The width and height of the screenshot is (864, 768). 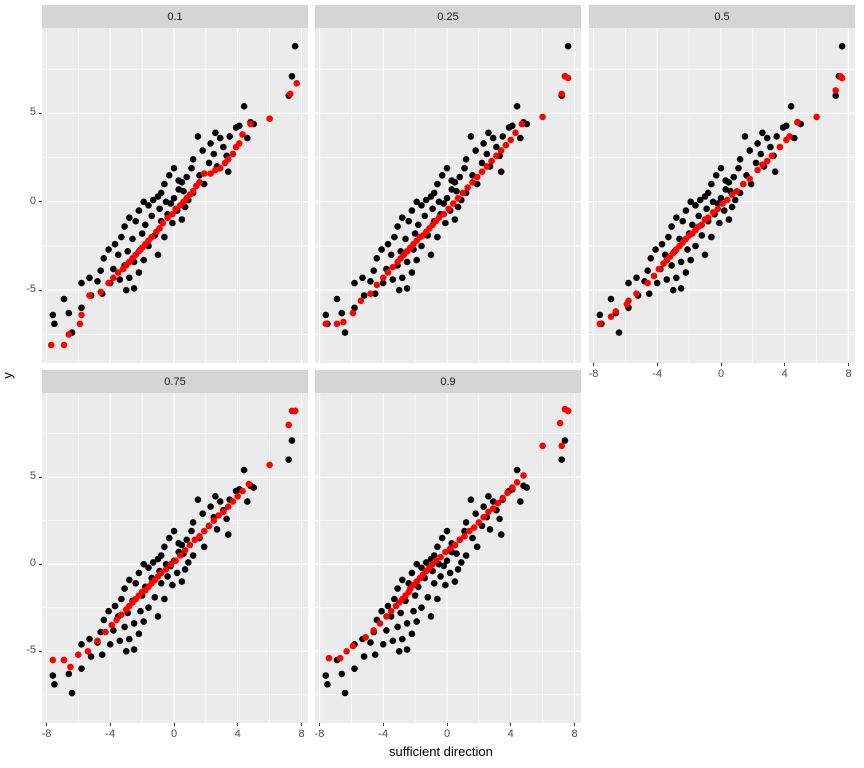 What do you see at coordinates (448, 16) in the screenshot?
I see `facet-strip-label: 0.25` at bounding box center [448, 16].